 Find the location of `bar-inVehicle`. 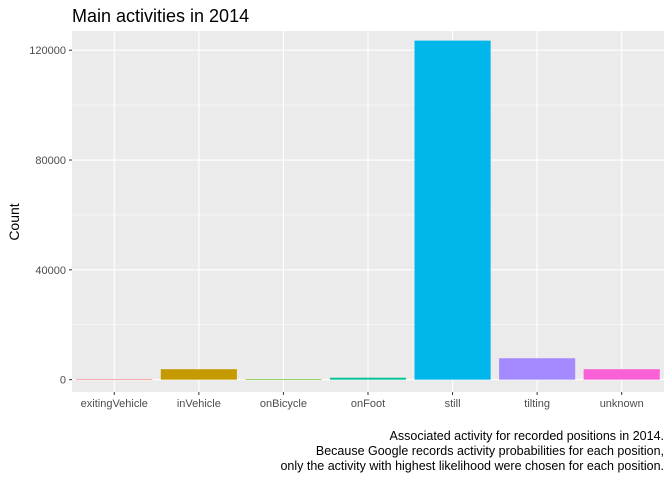

bar-inVehicle is located at coordinates (198, 374).